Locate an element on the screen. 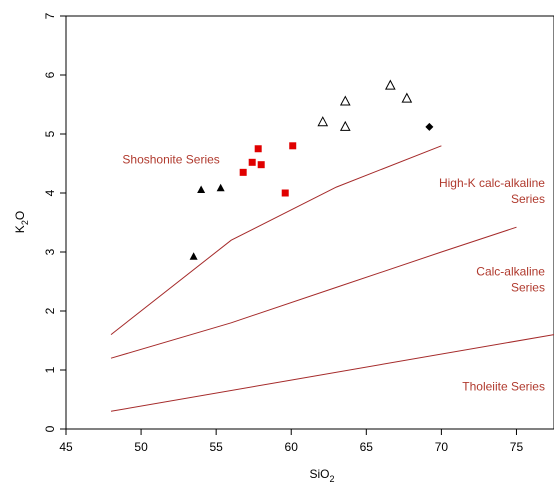 The image size is (554, 495). y-axis-title: K2O is located at coordinates (21, 222).